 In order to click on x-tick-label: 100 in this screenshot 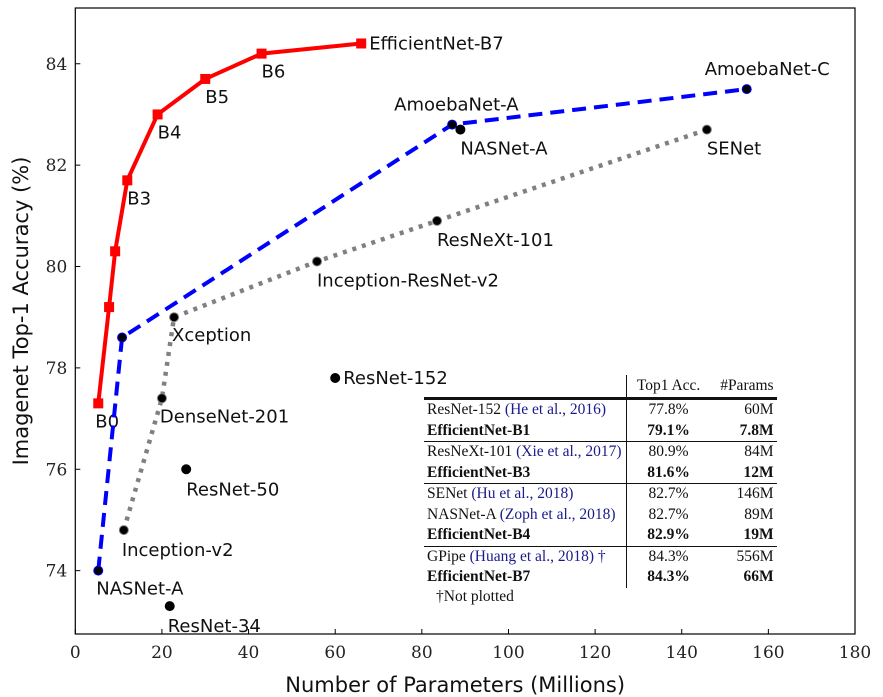, I will do `click(508, 653)`.